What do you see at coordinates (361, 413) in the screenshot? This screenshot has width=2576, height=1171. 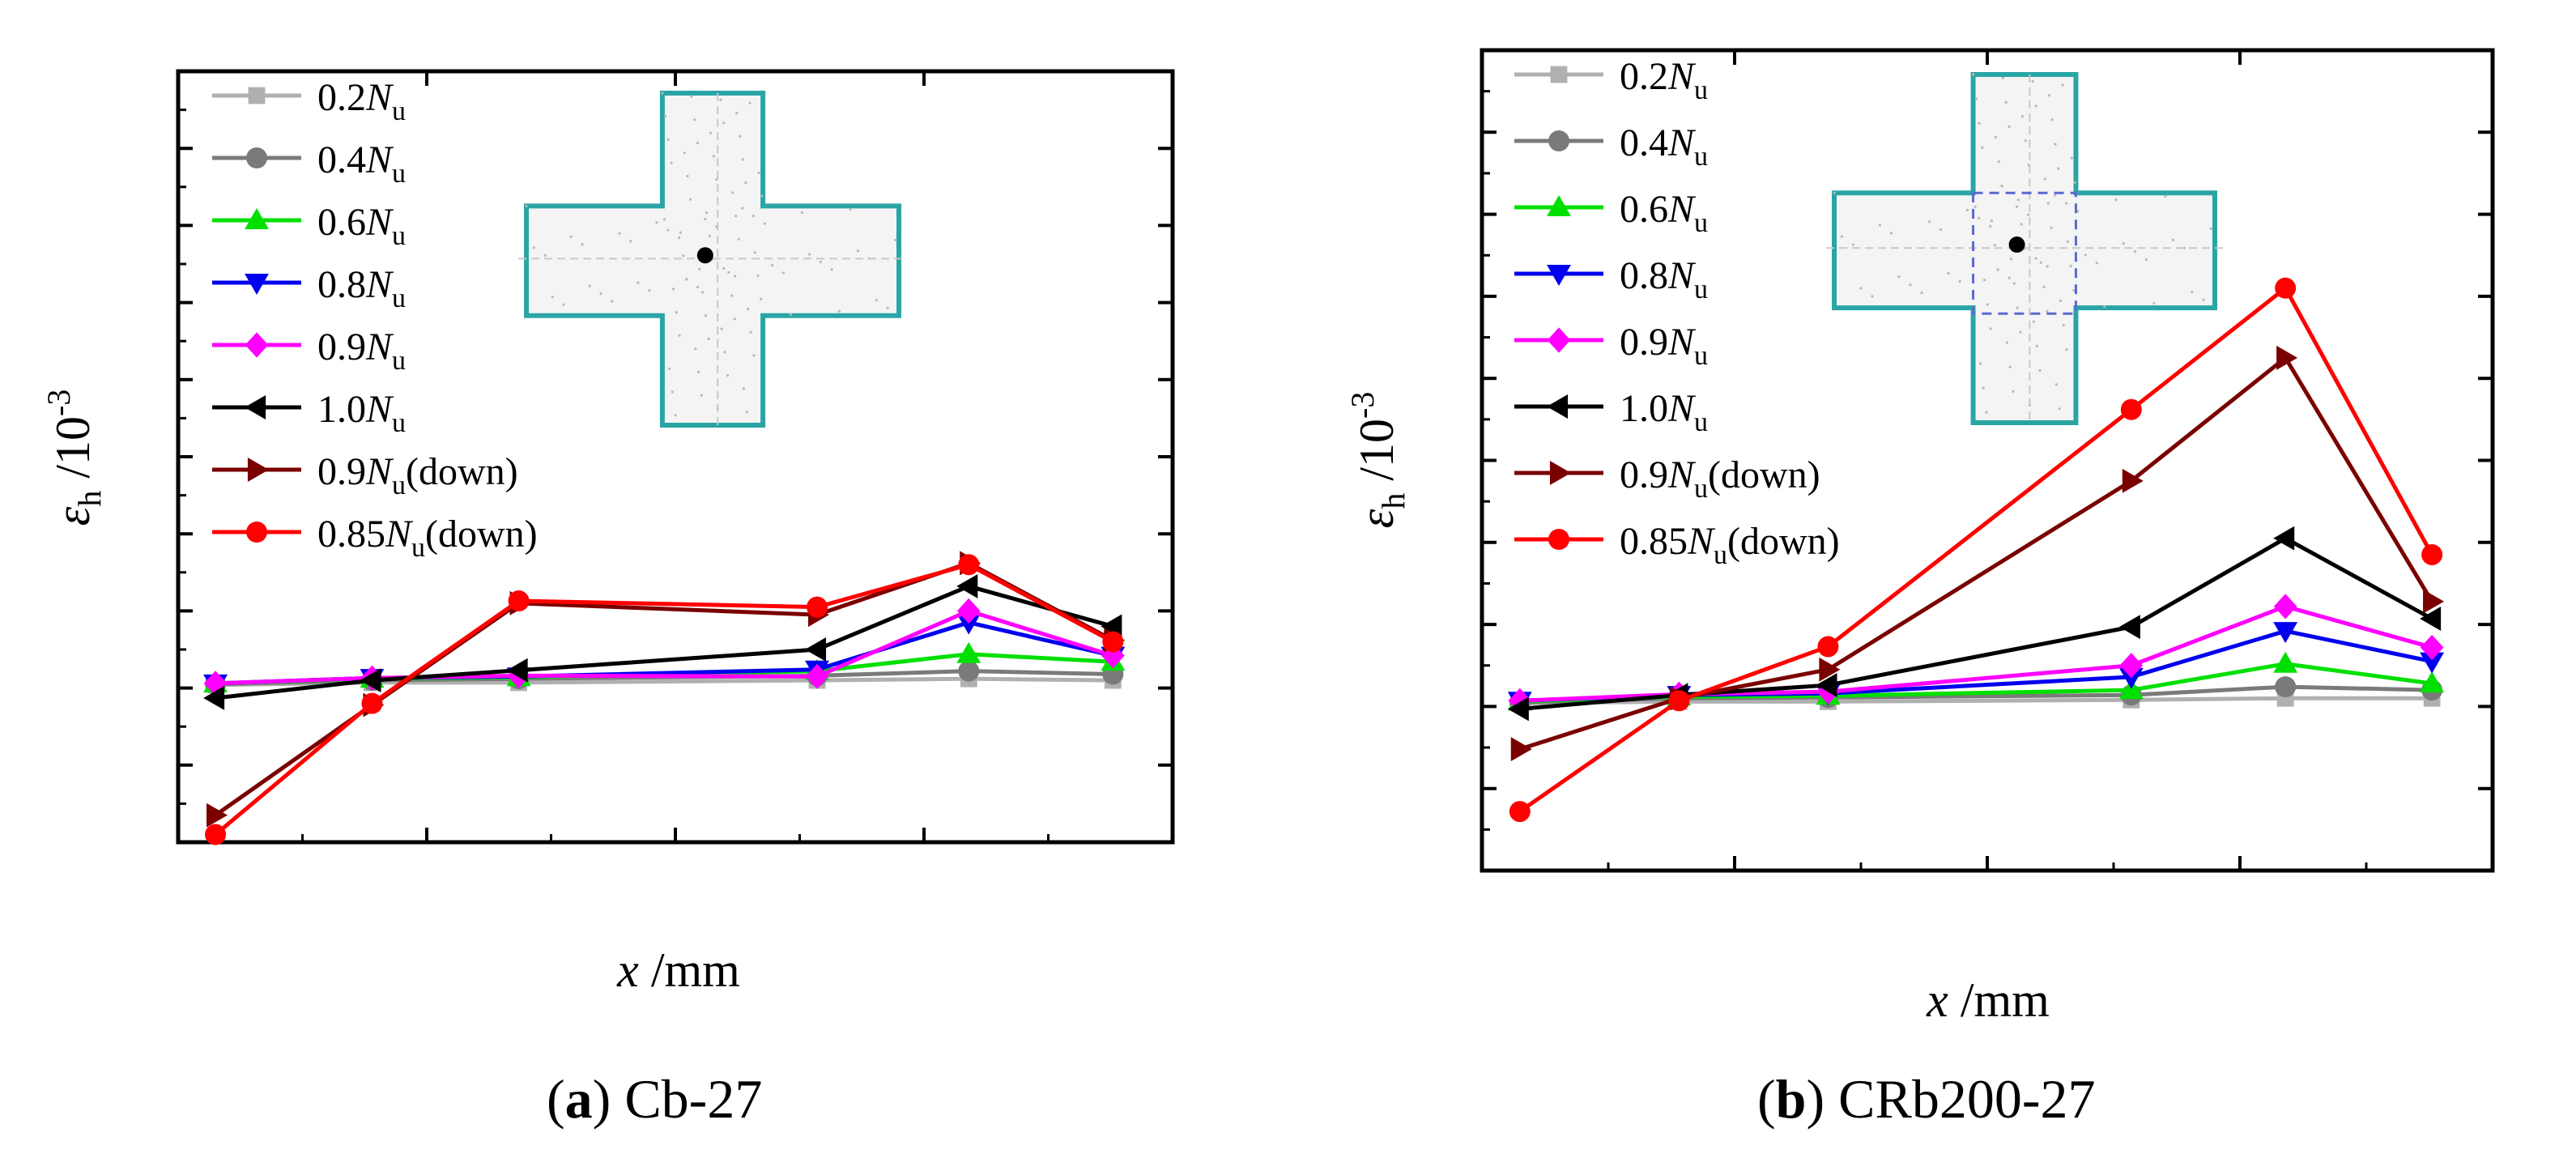 I see `legend-label: 1.0Nu` at bounding box center [361, 413].